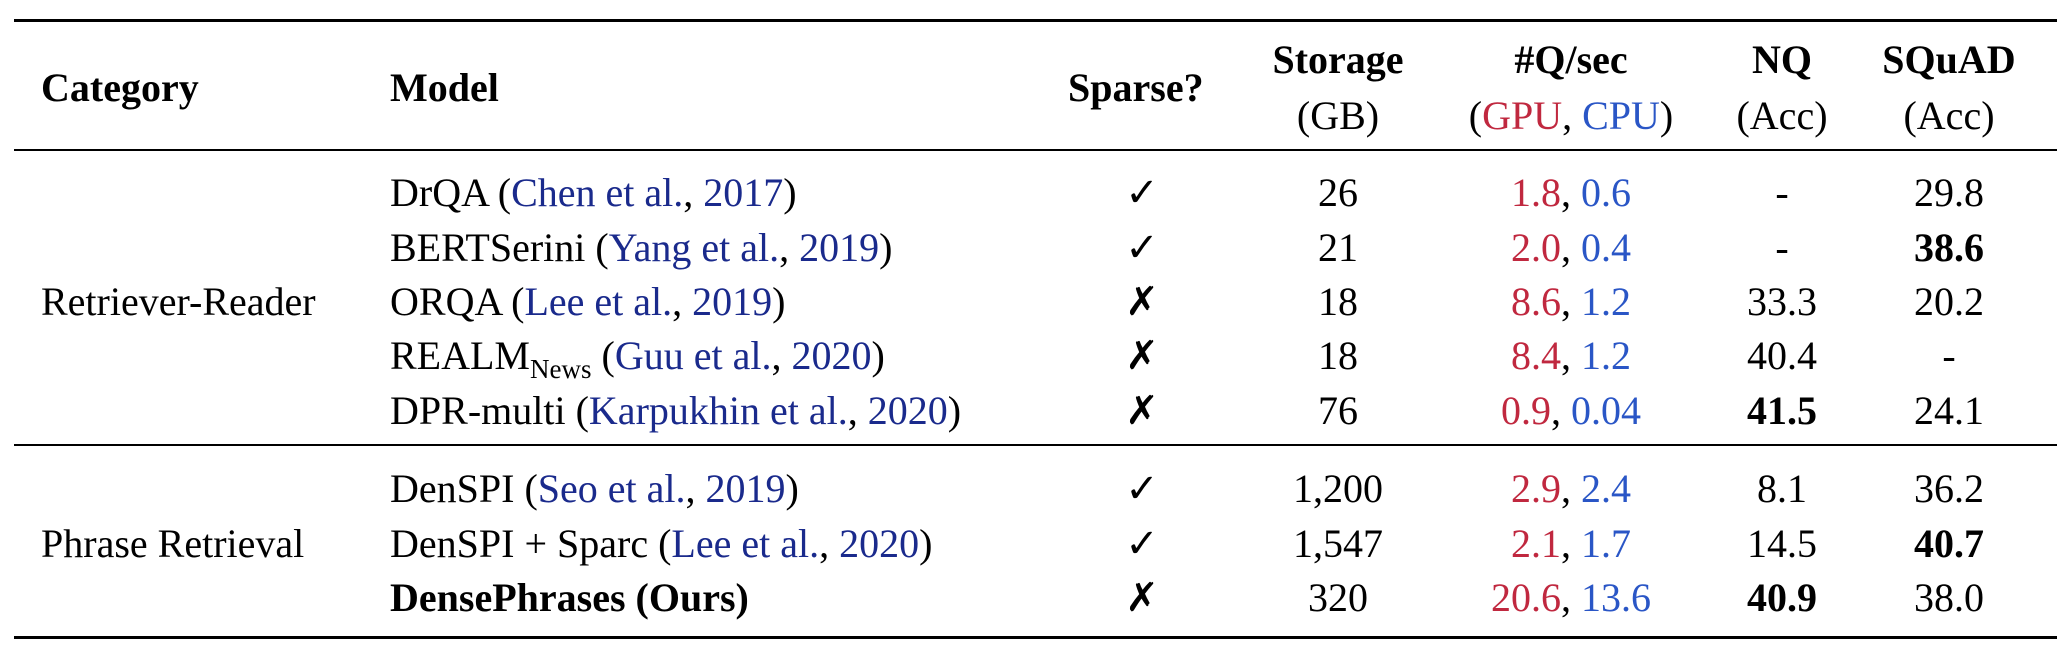  I want to click on model-cell: DensePhrases (Ours), so click(569, 597).